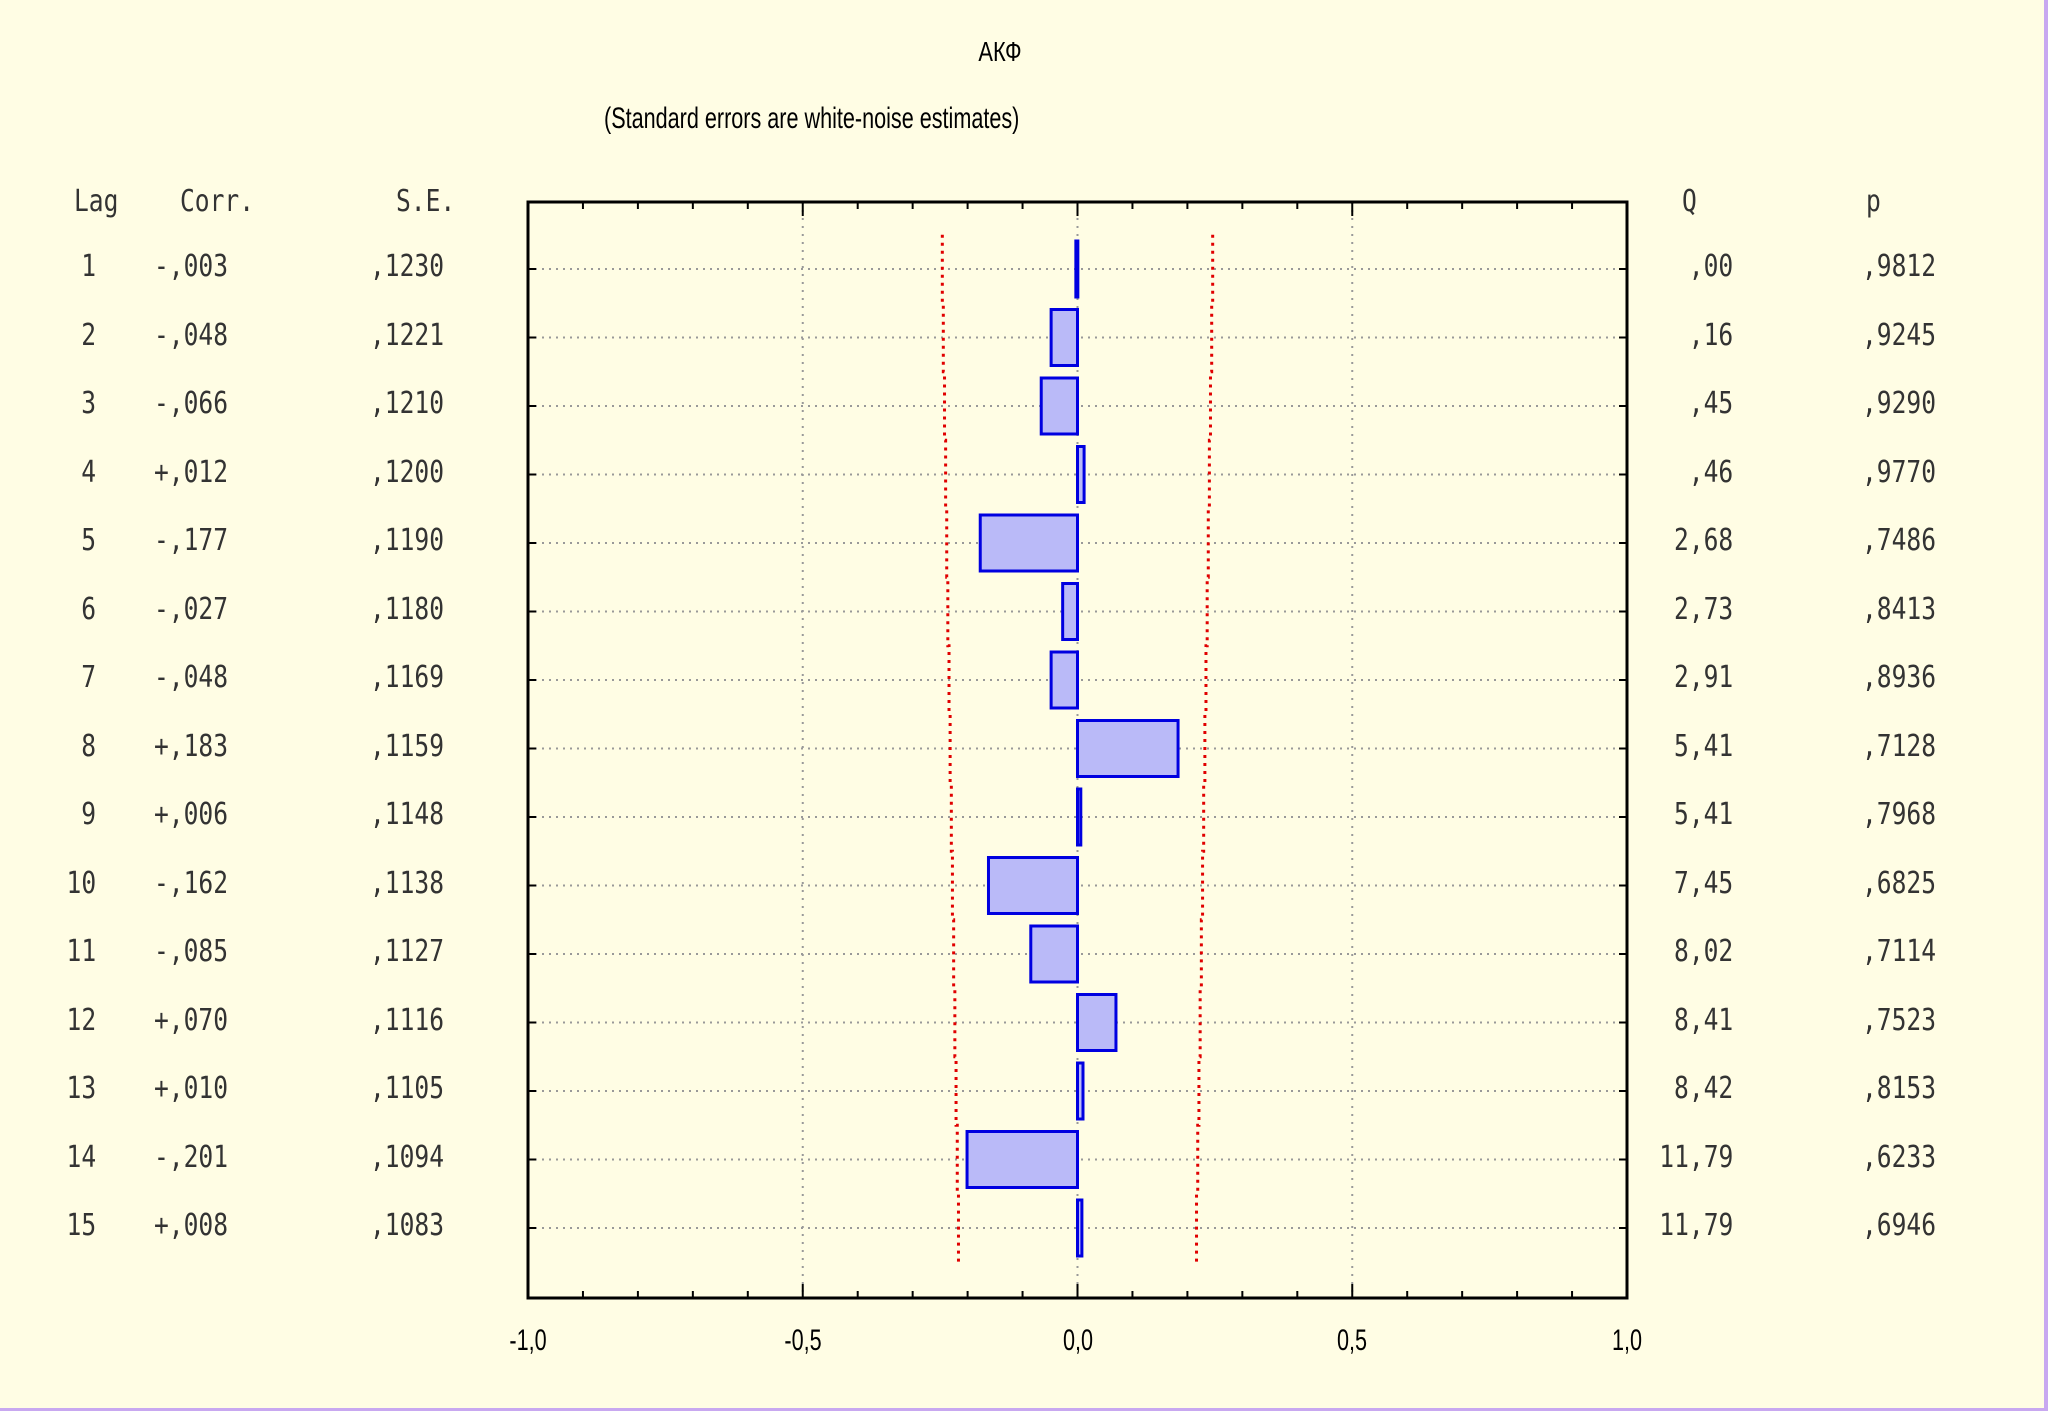 This screenshot has width=2048, height=1411. Describe the element at coordinates (1352, 1340) in the screenshot. I see `x-tick-label: 0,5` at that location.